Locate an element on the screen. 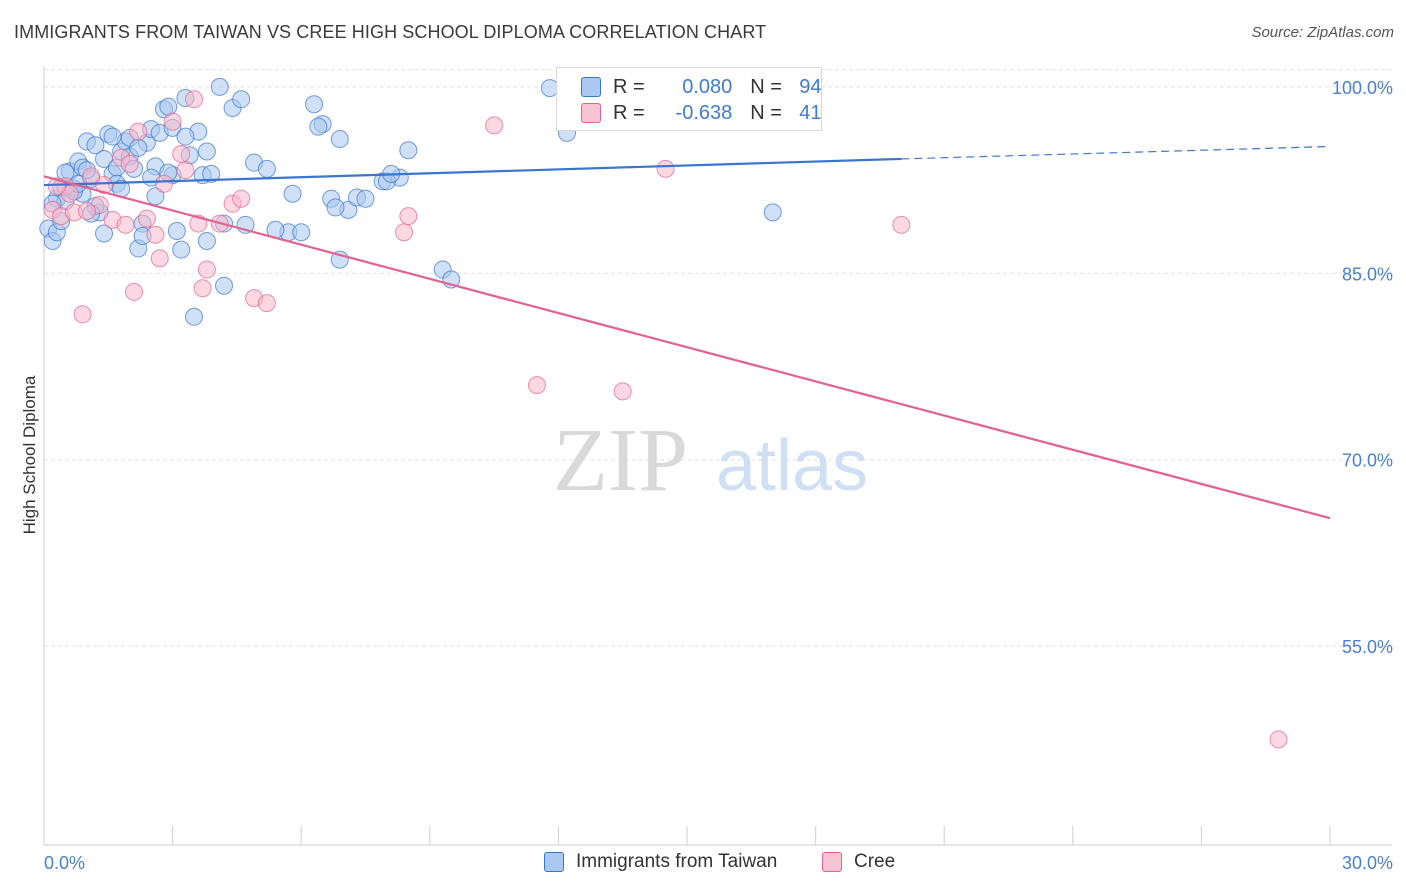 Image resolution: width=1406 pixels, height=892 pixels. trend-line-taiwan is located at coordinates (472, 172).